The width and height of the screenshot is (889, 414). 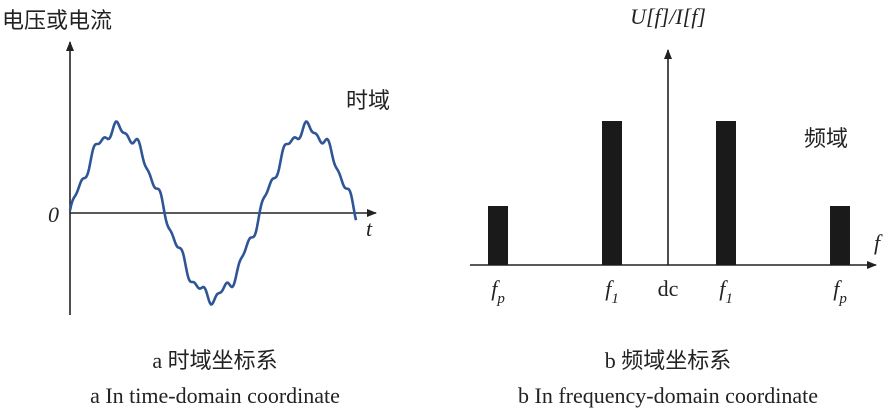 What do you see at coordinates (57, 20) in the screenshot?
I see `y-axis-label: 电压或电流` at bounding box center [57, 20].